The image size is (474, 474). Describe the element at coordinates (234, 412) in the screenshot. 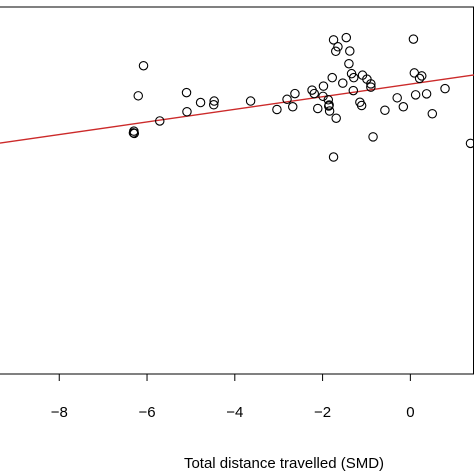

I see `x-tick-label: −4` at that location.